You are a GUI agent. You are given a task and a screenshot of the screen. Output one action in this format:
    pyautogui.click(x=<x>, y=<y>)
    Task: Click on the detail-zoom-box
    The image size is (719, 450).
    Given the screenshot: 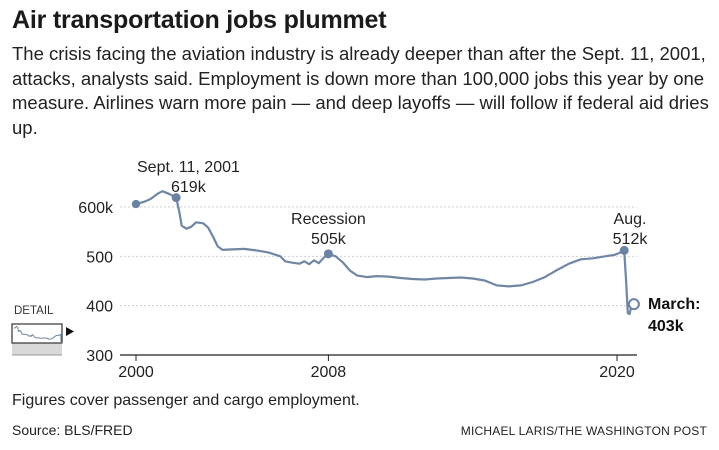 What is the action you would take?
    pyautogui.click(x=37, y=333)
    